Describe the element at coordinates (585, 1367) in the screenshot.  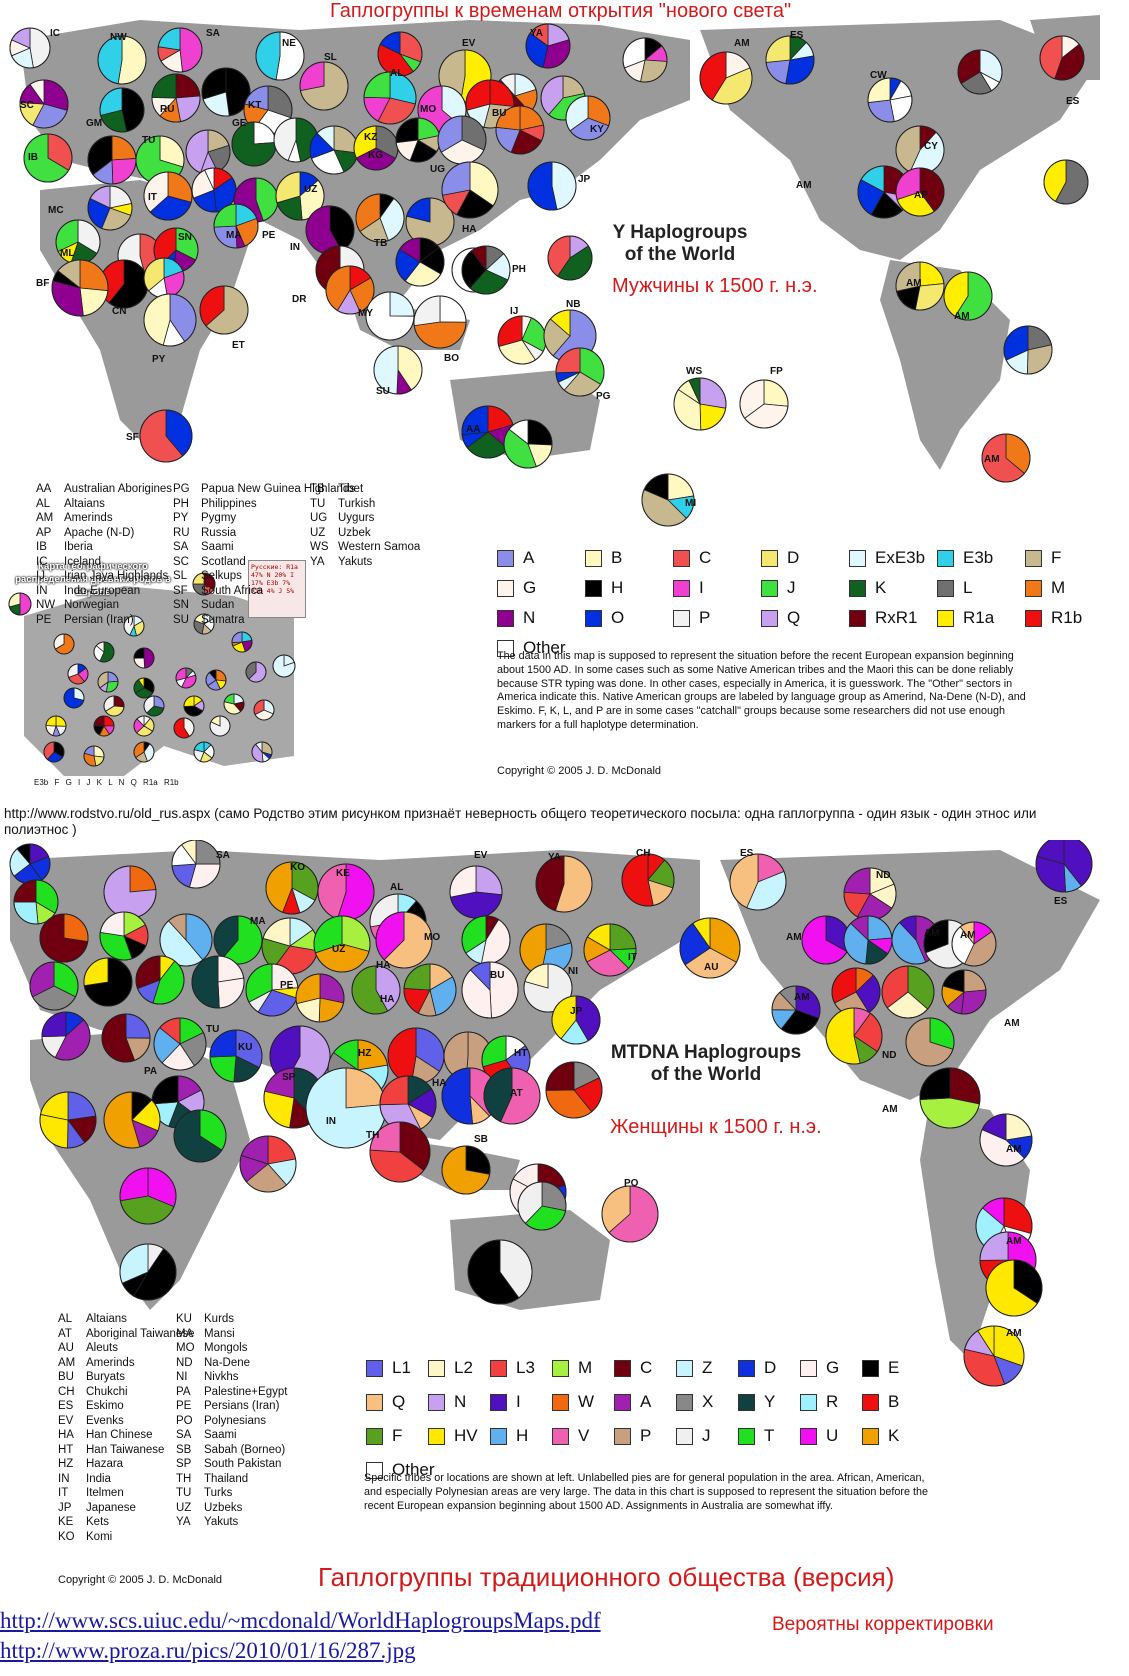
I see `mtdna-legend-label: M` at that location.